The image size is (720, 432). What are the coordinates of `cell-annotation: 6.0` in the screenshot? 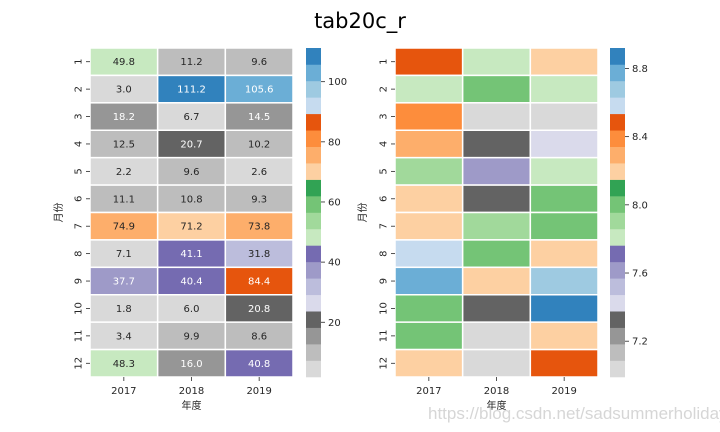 It's located at (192, 309).